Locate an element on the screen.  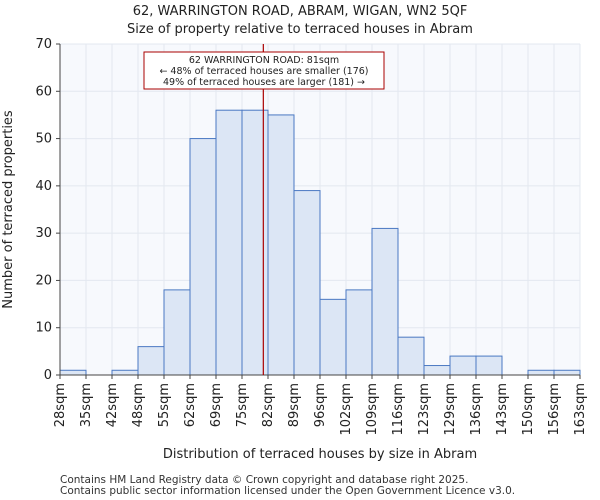
x-tick-label: 69sqm is located at coordinates (216, 405).